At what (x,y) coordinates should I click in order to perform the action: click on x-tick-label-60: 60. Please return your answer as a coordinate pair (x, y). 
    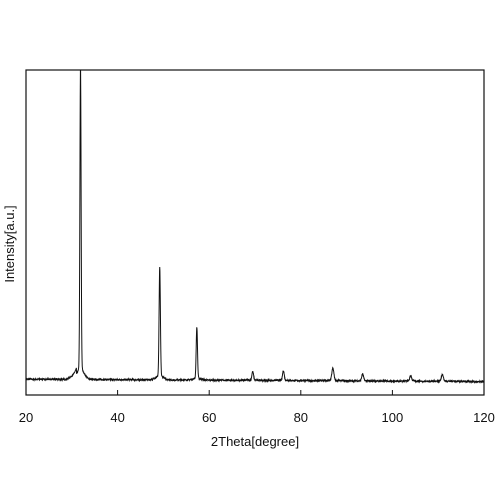
    Looking at the image, I should click on (209, 417).